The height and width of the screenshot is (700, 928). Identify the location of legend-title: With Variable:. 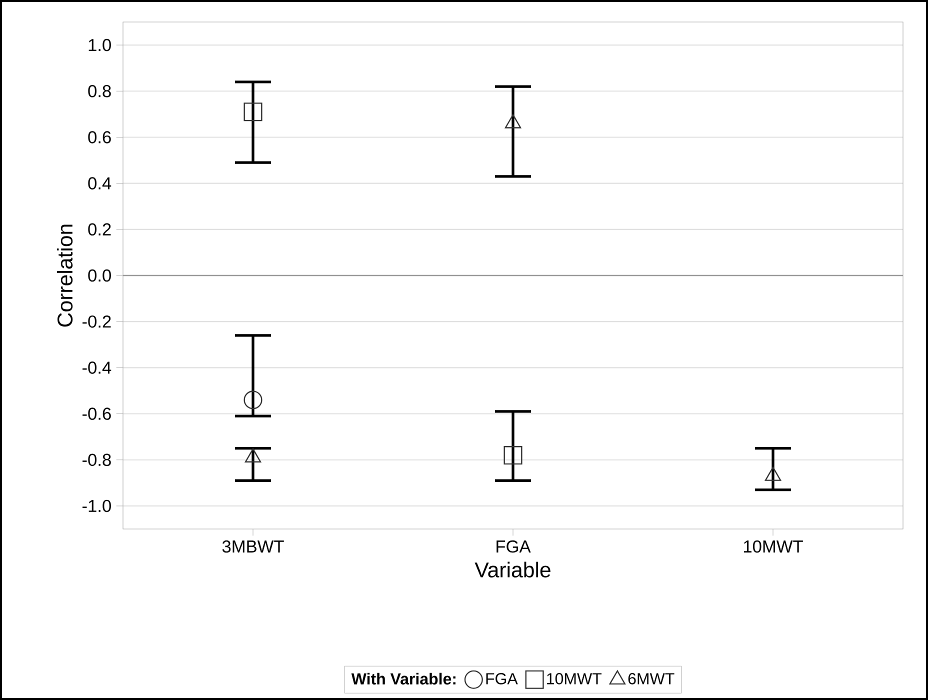
(403, 678).